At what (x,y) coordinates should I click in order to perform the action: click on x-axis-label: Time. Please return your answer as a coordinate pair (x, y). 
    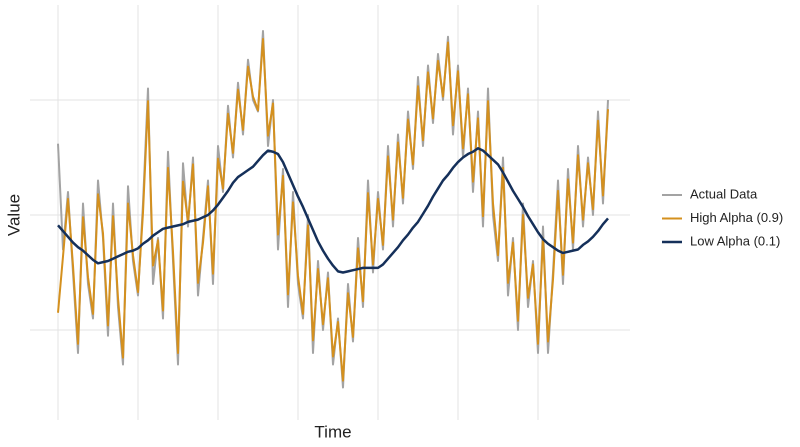
    Looking at the image, I should click on (332, 431).